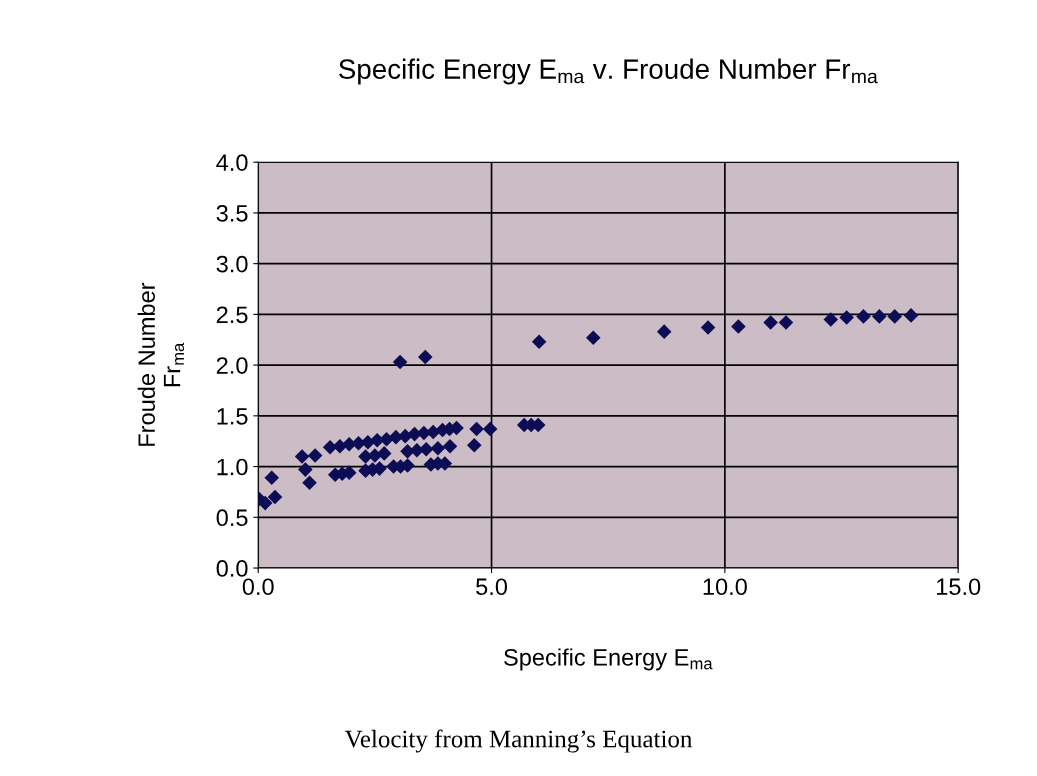  I want to click on y-axis-title: Froude Number Fr$_{ma}$, so click(161, 364).